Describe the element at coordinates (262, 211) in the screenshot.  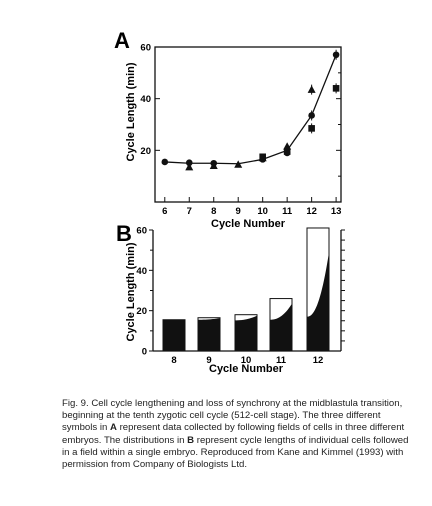
I see `panel-a-xtick-label: 10` at that location.